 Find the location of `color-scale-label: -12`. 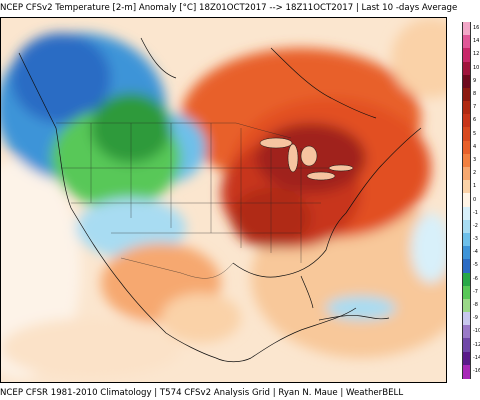

color-scale-label: -12 is located at coordinates (476, 344).